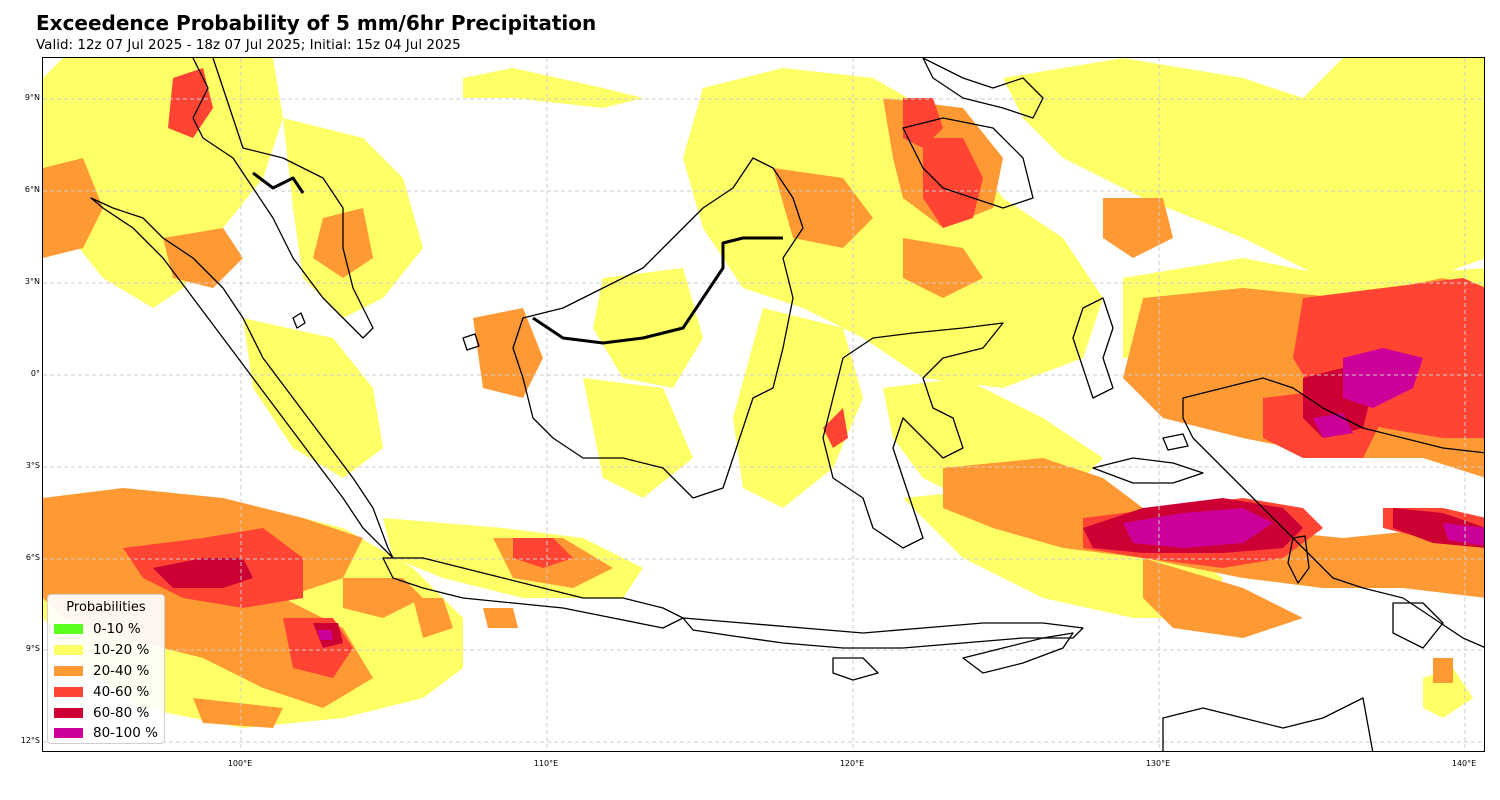 This screenshot has height=800, width=1500. What do you see at coordinates (883, 633) in the screenshot?
I see `coast-lesser-sunda` at bounding box center [883, 633].